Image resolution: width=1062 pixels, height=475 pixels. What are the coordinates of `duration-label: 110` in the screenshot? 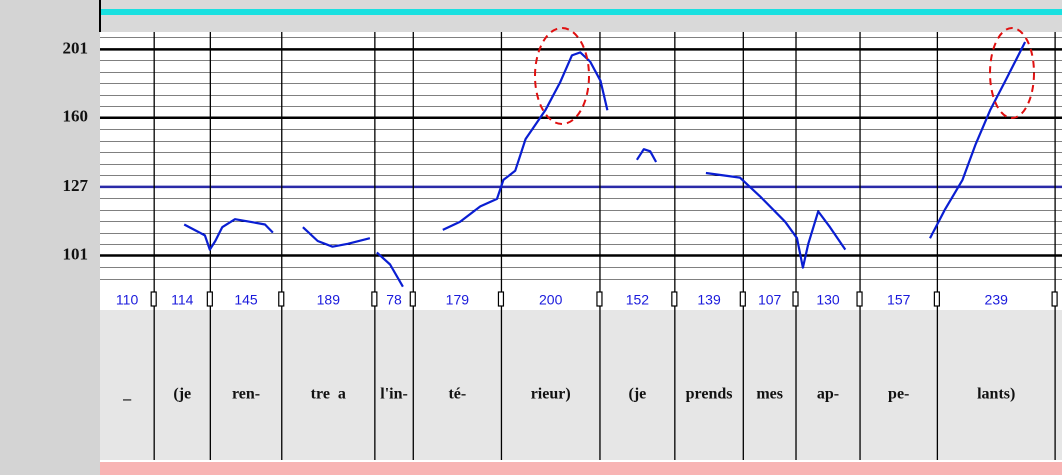 It's located at (127, 300).